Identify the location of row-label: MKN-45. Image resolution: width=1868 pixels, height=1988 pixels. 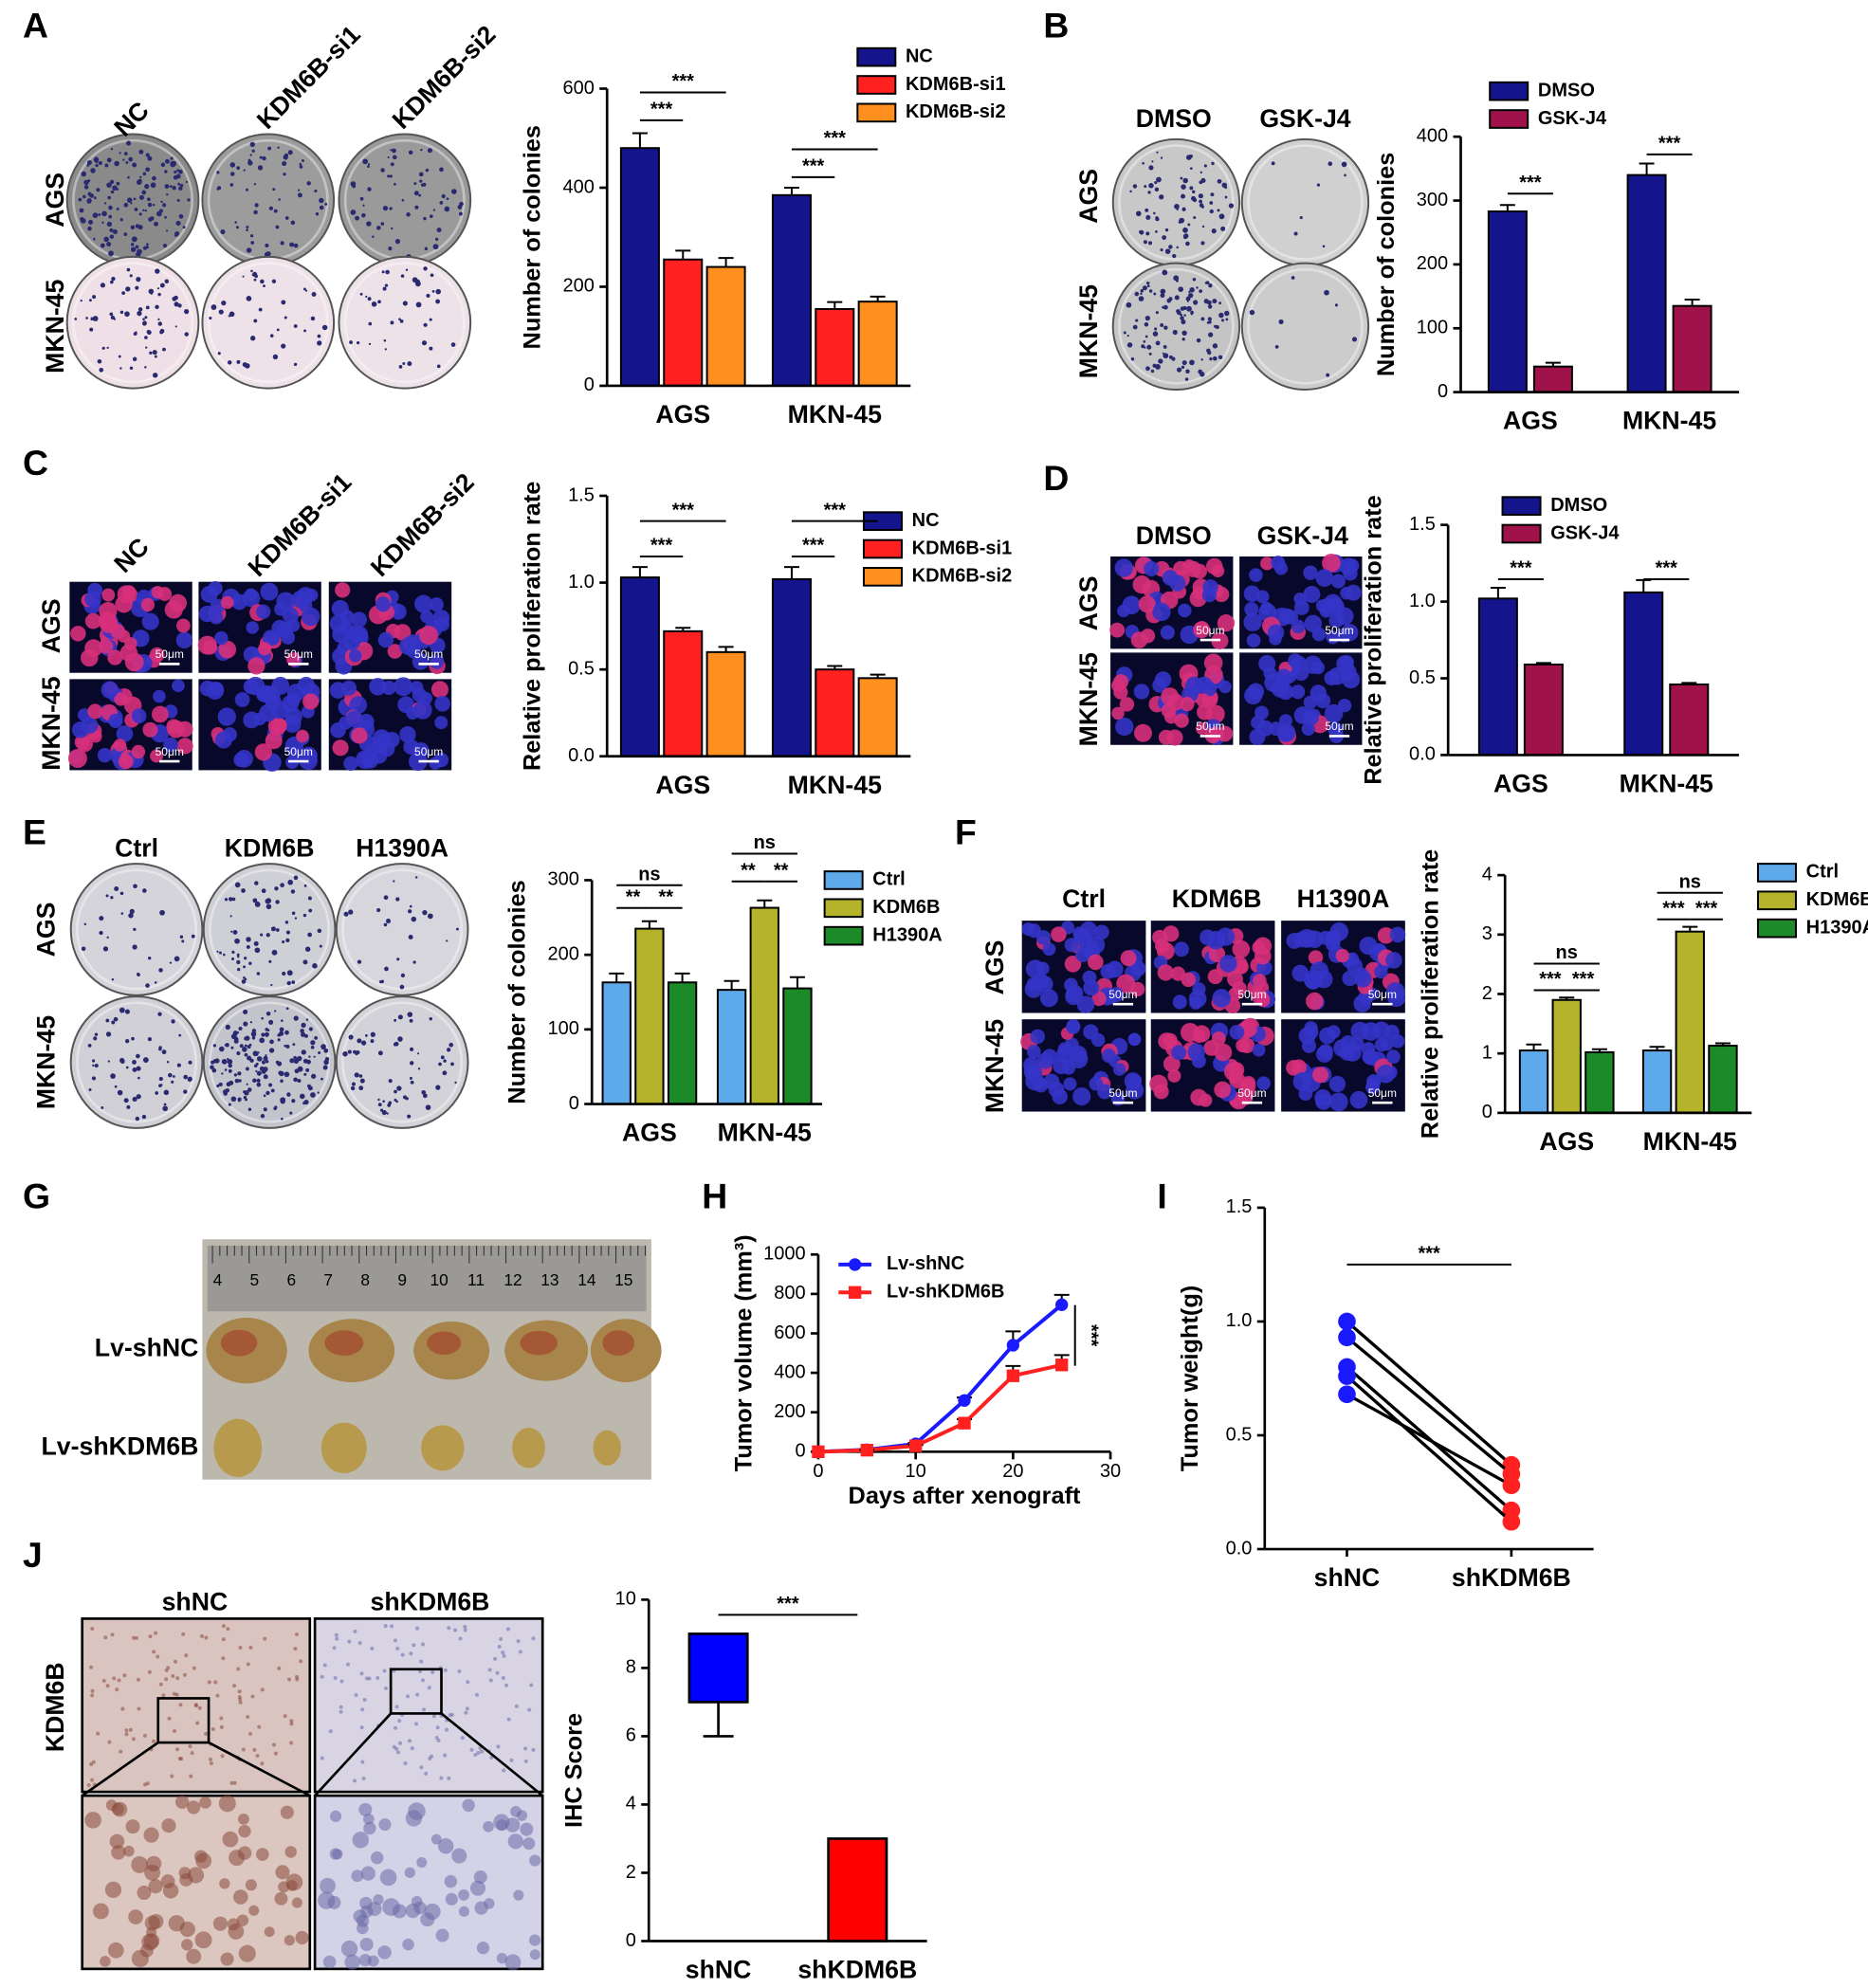
(55, 326).